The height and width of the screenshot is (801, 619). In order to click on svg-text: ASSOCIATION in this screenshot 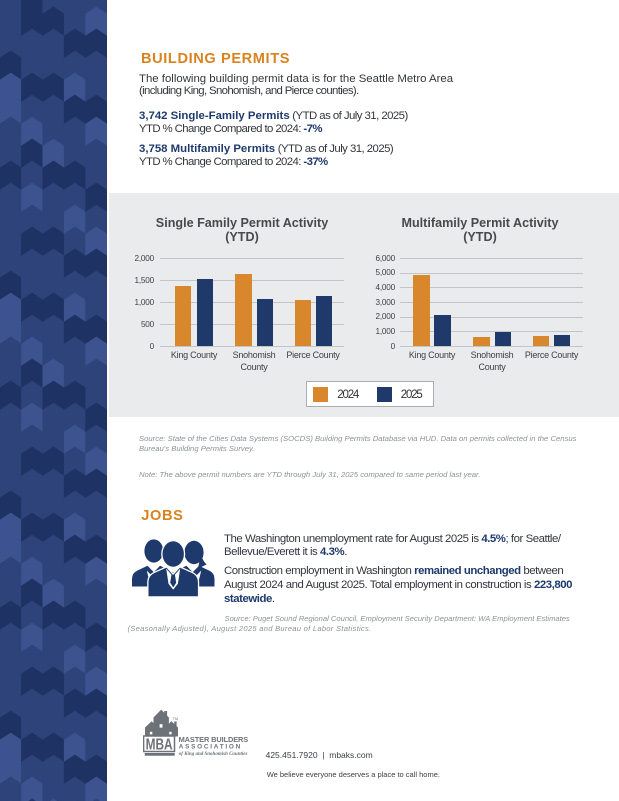, I will do `click(210, 747)`.